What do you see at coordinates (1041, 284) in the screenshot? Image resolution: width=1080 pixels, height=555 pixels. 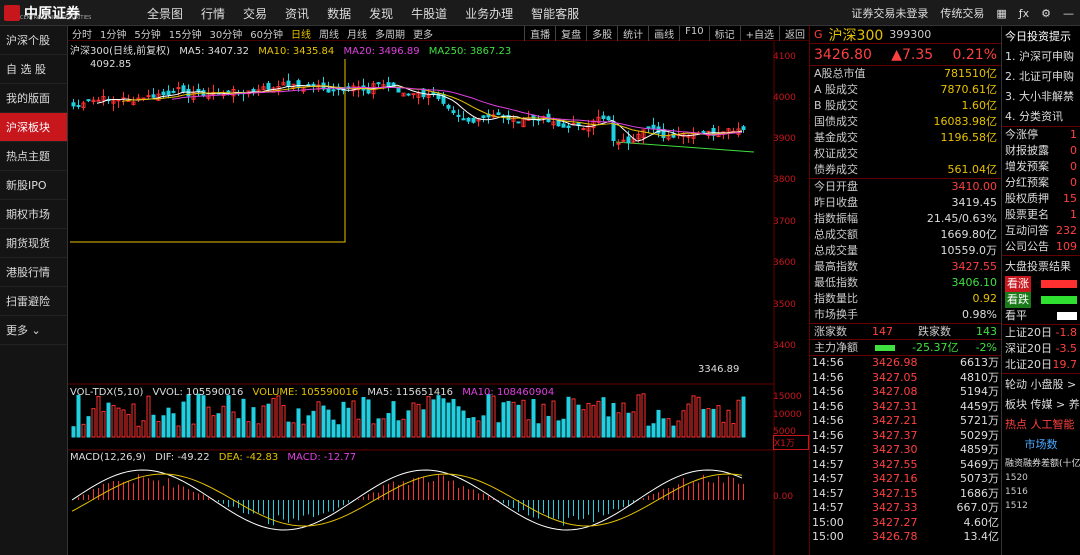 I see `vote-up: 看涨` at bounding box center [1041, 284].